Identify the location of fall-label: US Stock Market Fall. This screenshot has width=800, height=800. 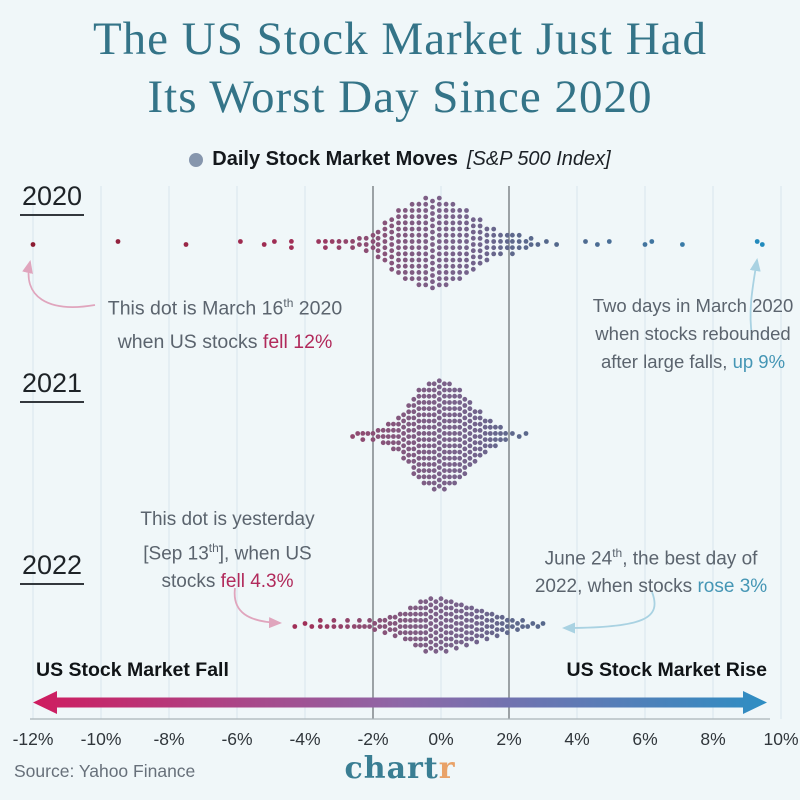
(132, 670).